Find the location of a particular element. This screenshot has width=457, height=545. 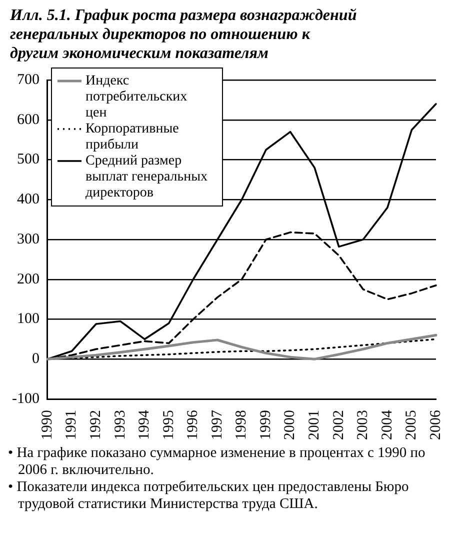

legend-label: Средний размер выплат генеральных директоров is located at coordinates (146, 177).